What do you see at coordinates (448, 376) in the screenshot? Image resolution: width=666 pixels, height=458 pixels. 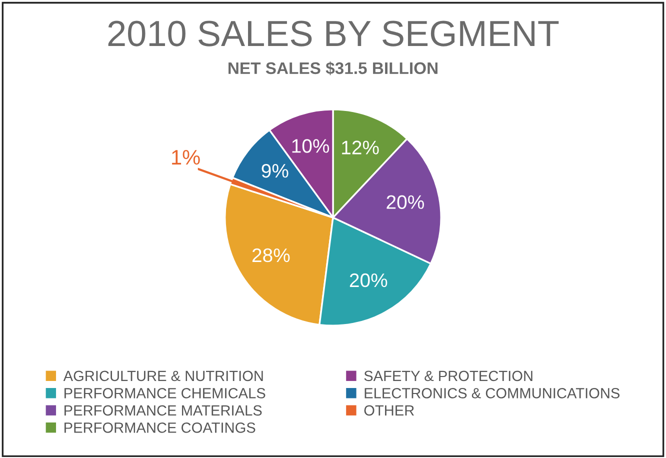 I see `legend-label: SAFETY & PROTECTION` at bounding box center [448, 376].